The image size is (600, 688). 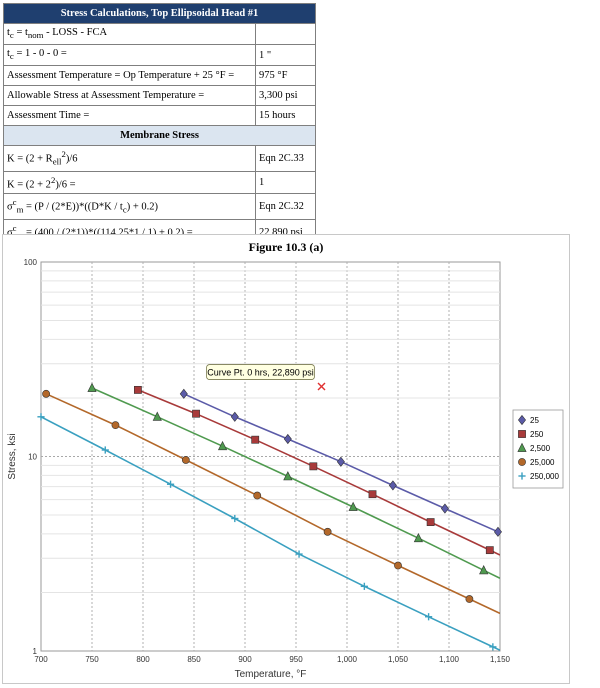 I want to click on row-value: Eqn 2C.33, so click(x=285, y=158).